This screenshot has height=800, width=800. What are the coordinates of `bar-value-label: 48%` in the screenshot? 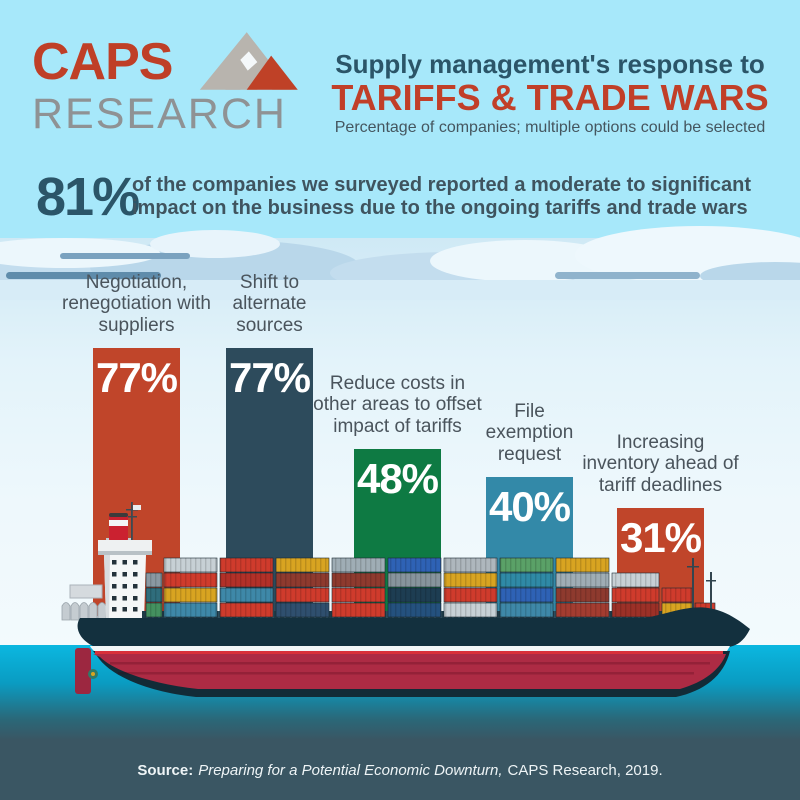 It's located at (397, 478).